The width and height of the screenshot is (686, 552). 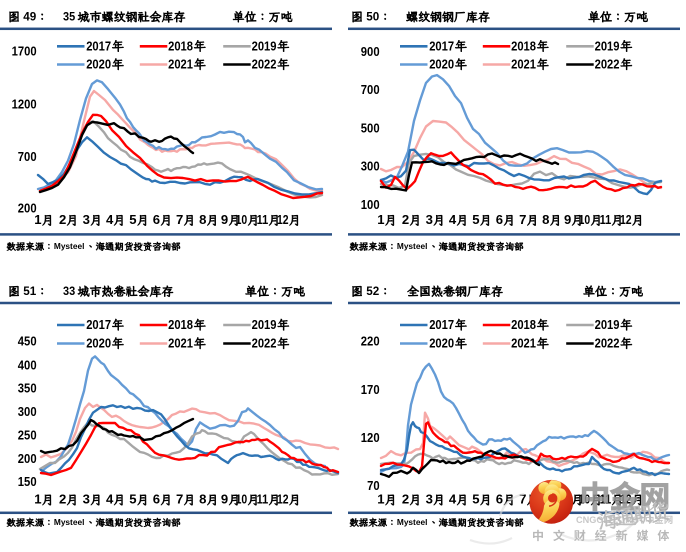 What do you see at coordinates (372, 17) in the screenshot?
I see `svg-text: 50` at bounding box center [372, 17].